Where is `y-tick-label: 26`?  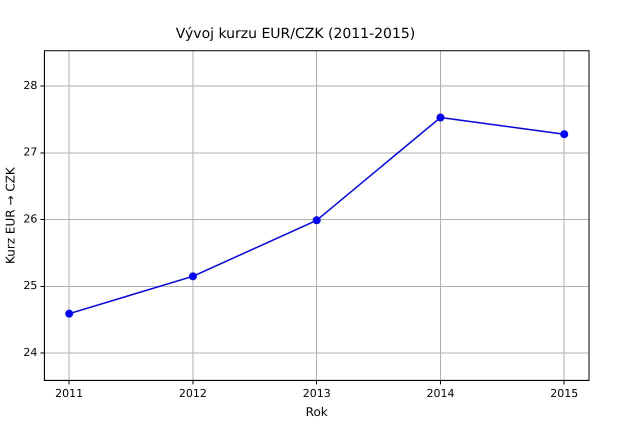
y-tick-label: 26 is located at coordinates (30, 219).